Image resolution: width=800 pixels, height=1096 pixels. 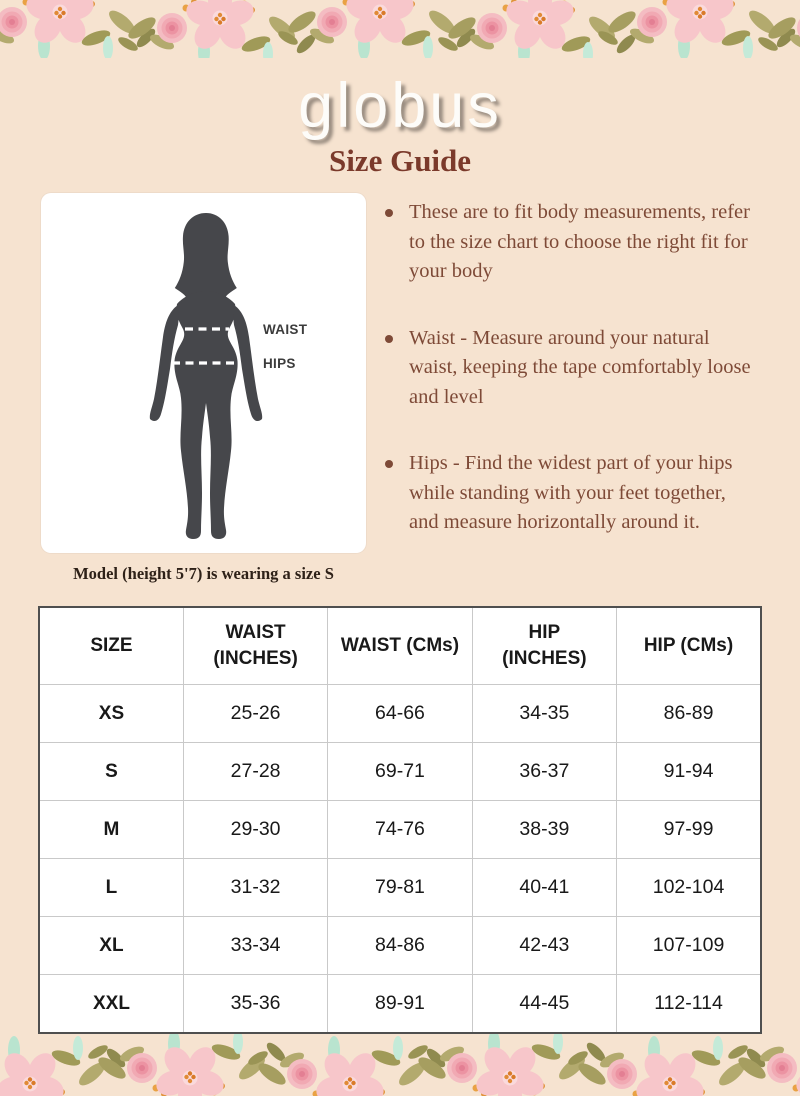 I want to click on hip-inches-value: 40-41, so click(x=544, y=887).